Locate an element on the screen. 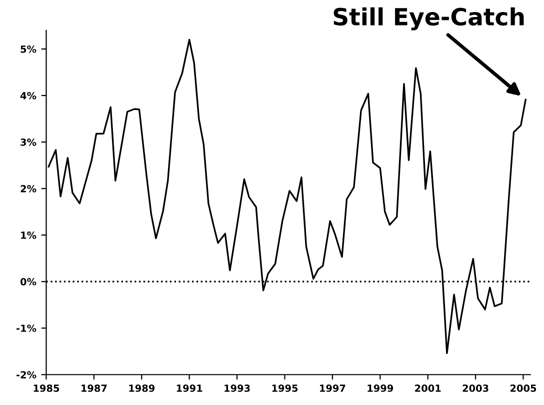  y-tick-label: -1% is located at coordinates (26, 328).